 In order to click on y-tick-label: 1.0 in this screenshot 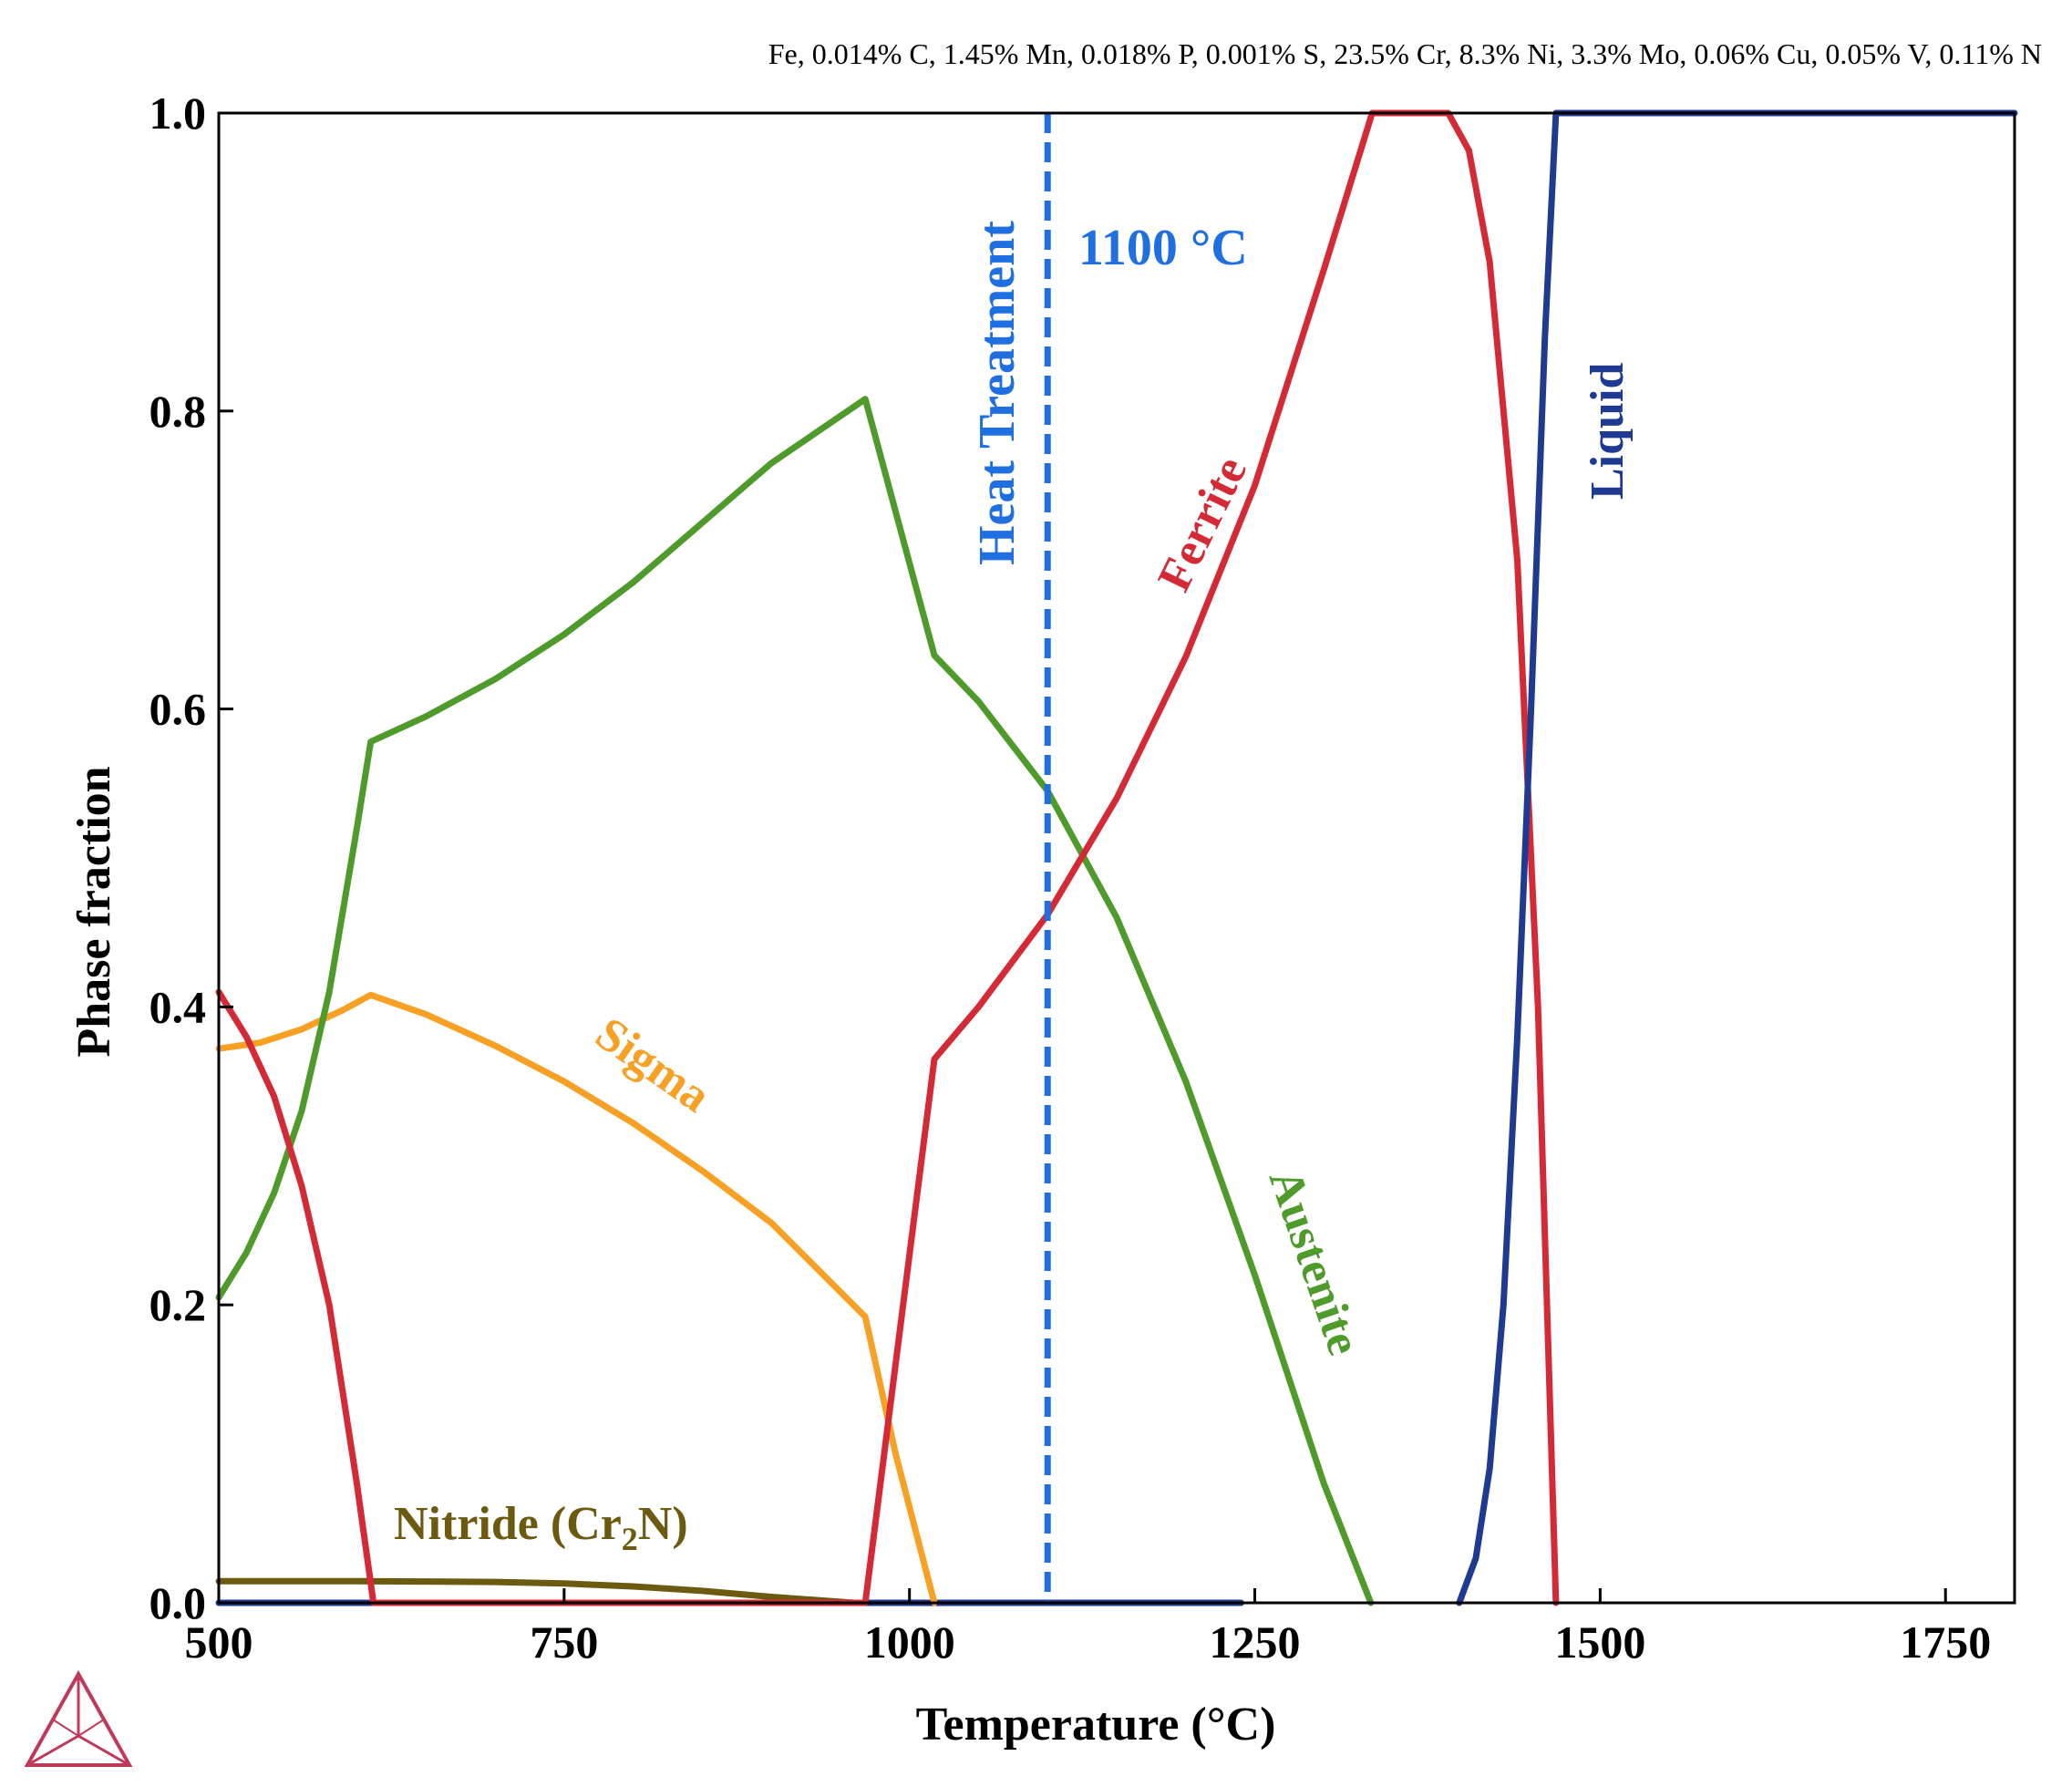, I will do `click(178, 113)`.